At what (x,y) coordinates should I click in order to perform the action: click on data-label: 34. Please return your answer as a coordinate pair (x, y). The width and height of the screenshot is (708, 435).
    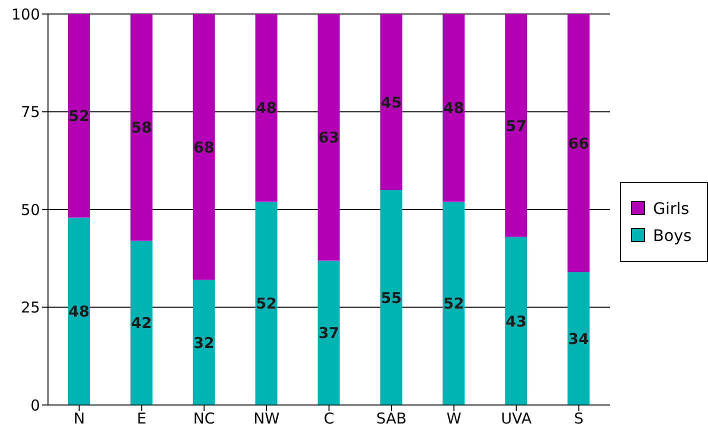
    Looking at the image, I should click on (578, 339).